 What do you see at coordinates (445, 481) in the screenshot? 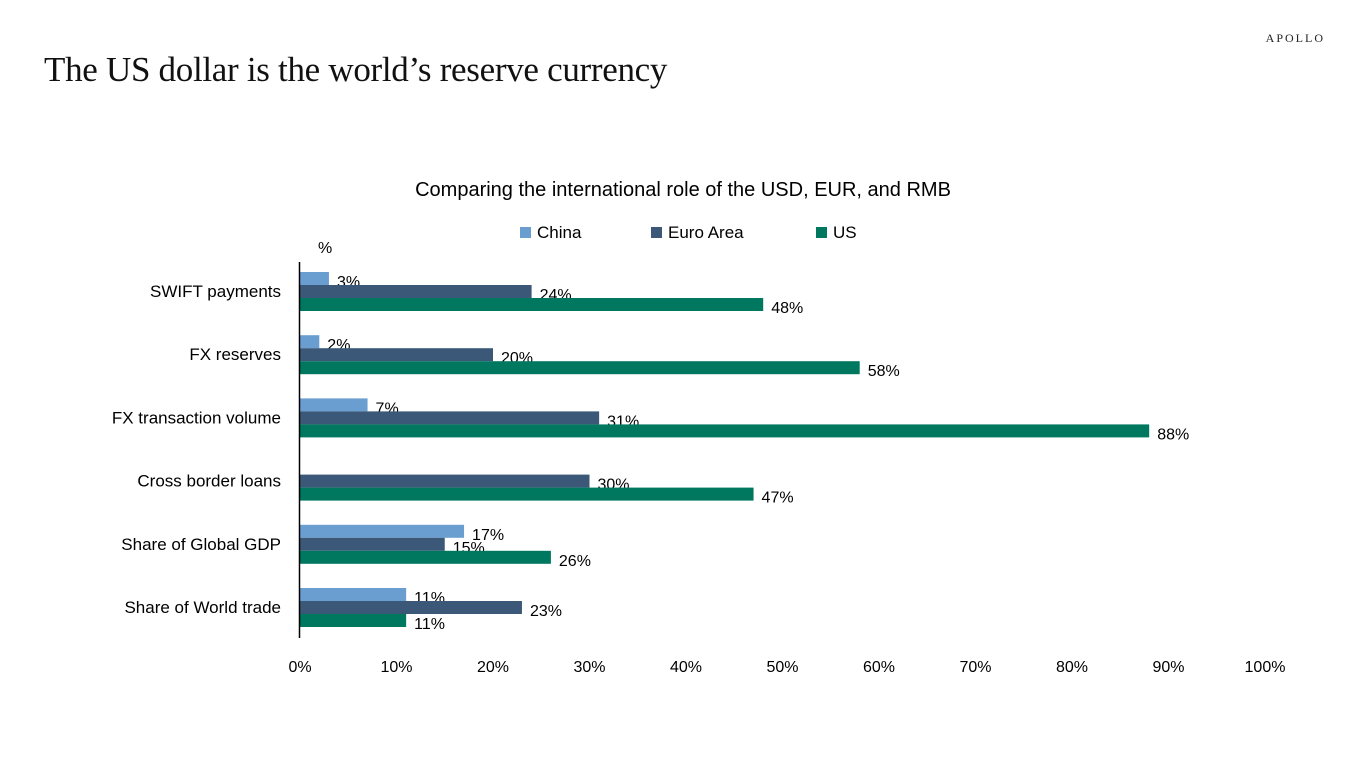
I see `bar-euro-area-cross-border-loans` at bounding box center [445, 481].